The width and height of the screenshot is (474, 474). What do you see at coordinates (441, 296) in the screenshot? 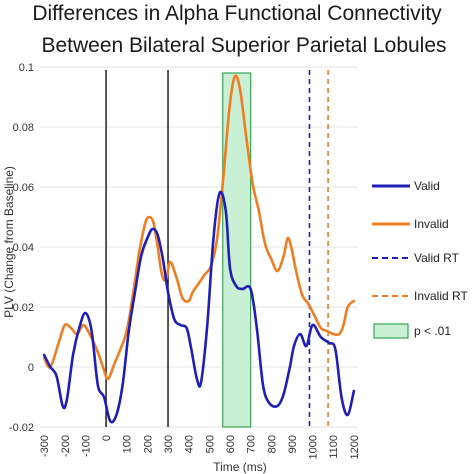
I see `legend-label-invalid-rt: Invalid RT` at bounding box center [441, 296].